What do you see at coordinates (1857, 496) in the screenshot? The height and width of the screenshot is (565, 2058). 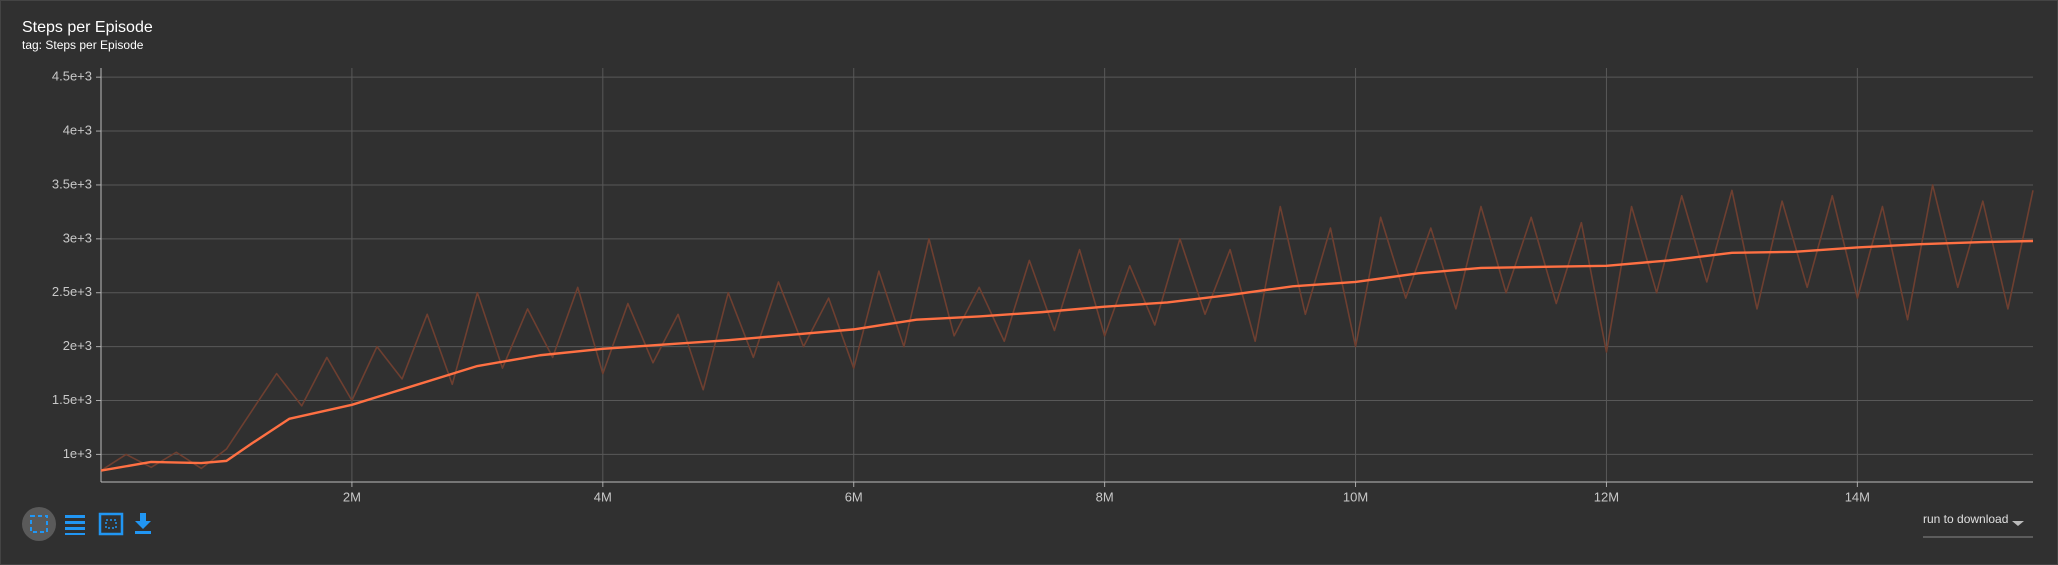 I see `x-tick-label: 14M` at bounding box center [1857, 496].